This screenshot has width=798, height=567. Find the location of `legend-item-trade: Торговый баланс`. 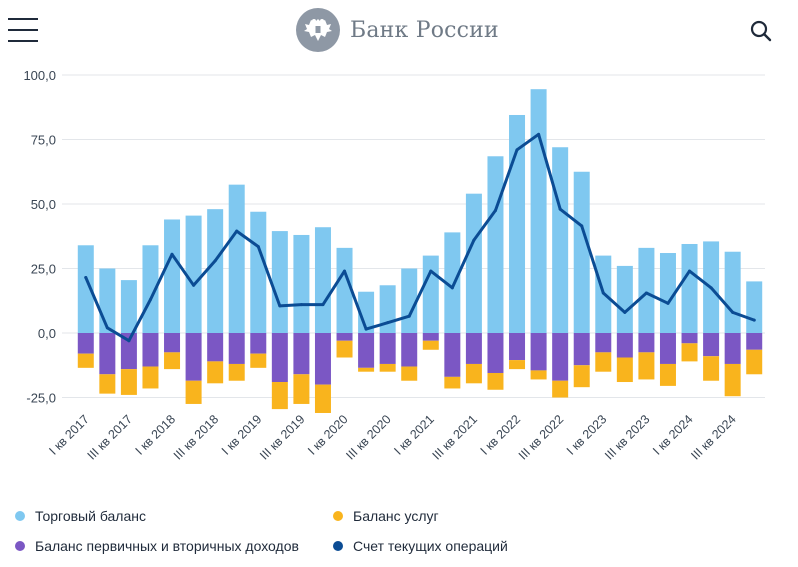

legend-item-trade: Торговый баланс is located at coordinates (80, 516).